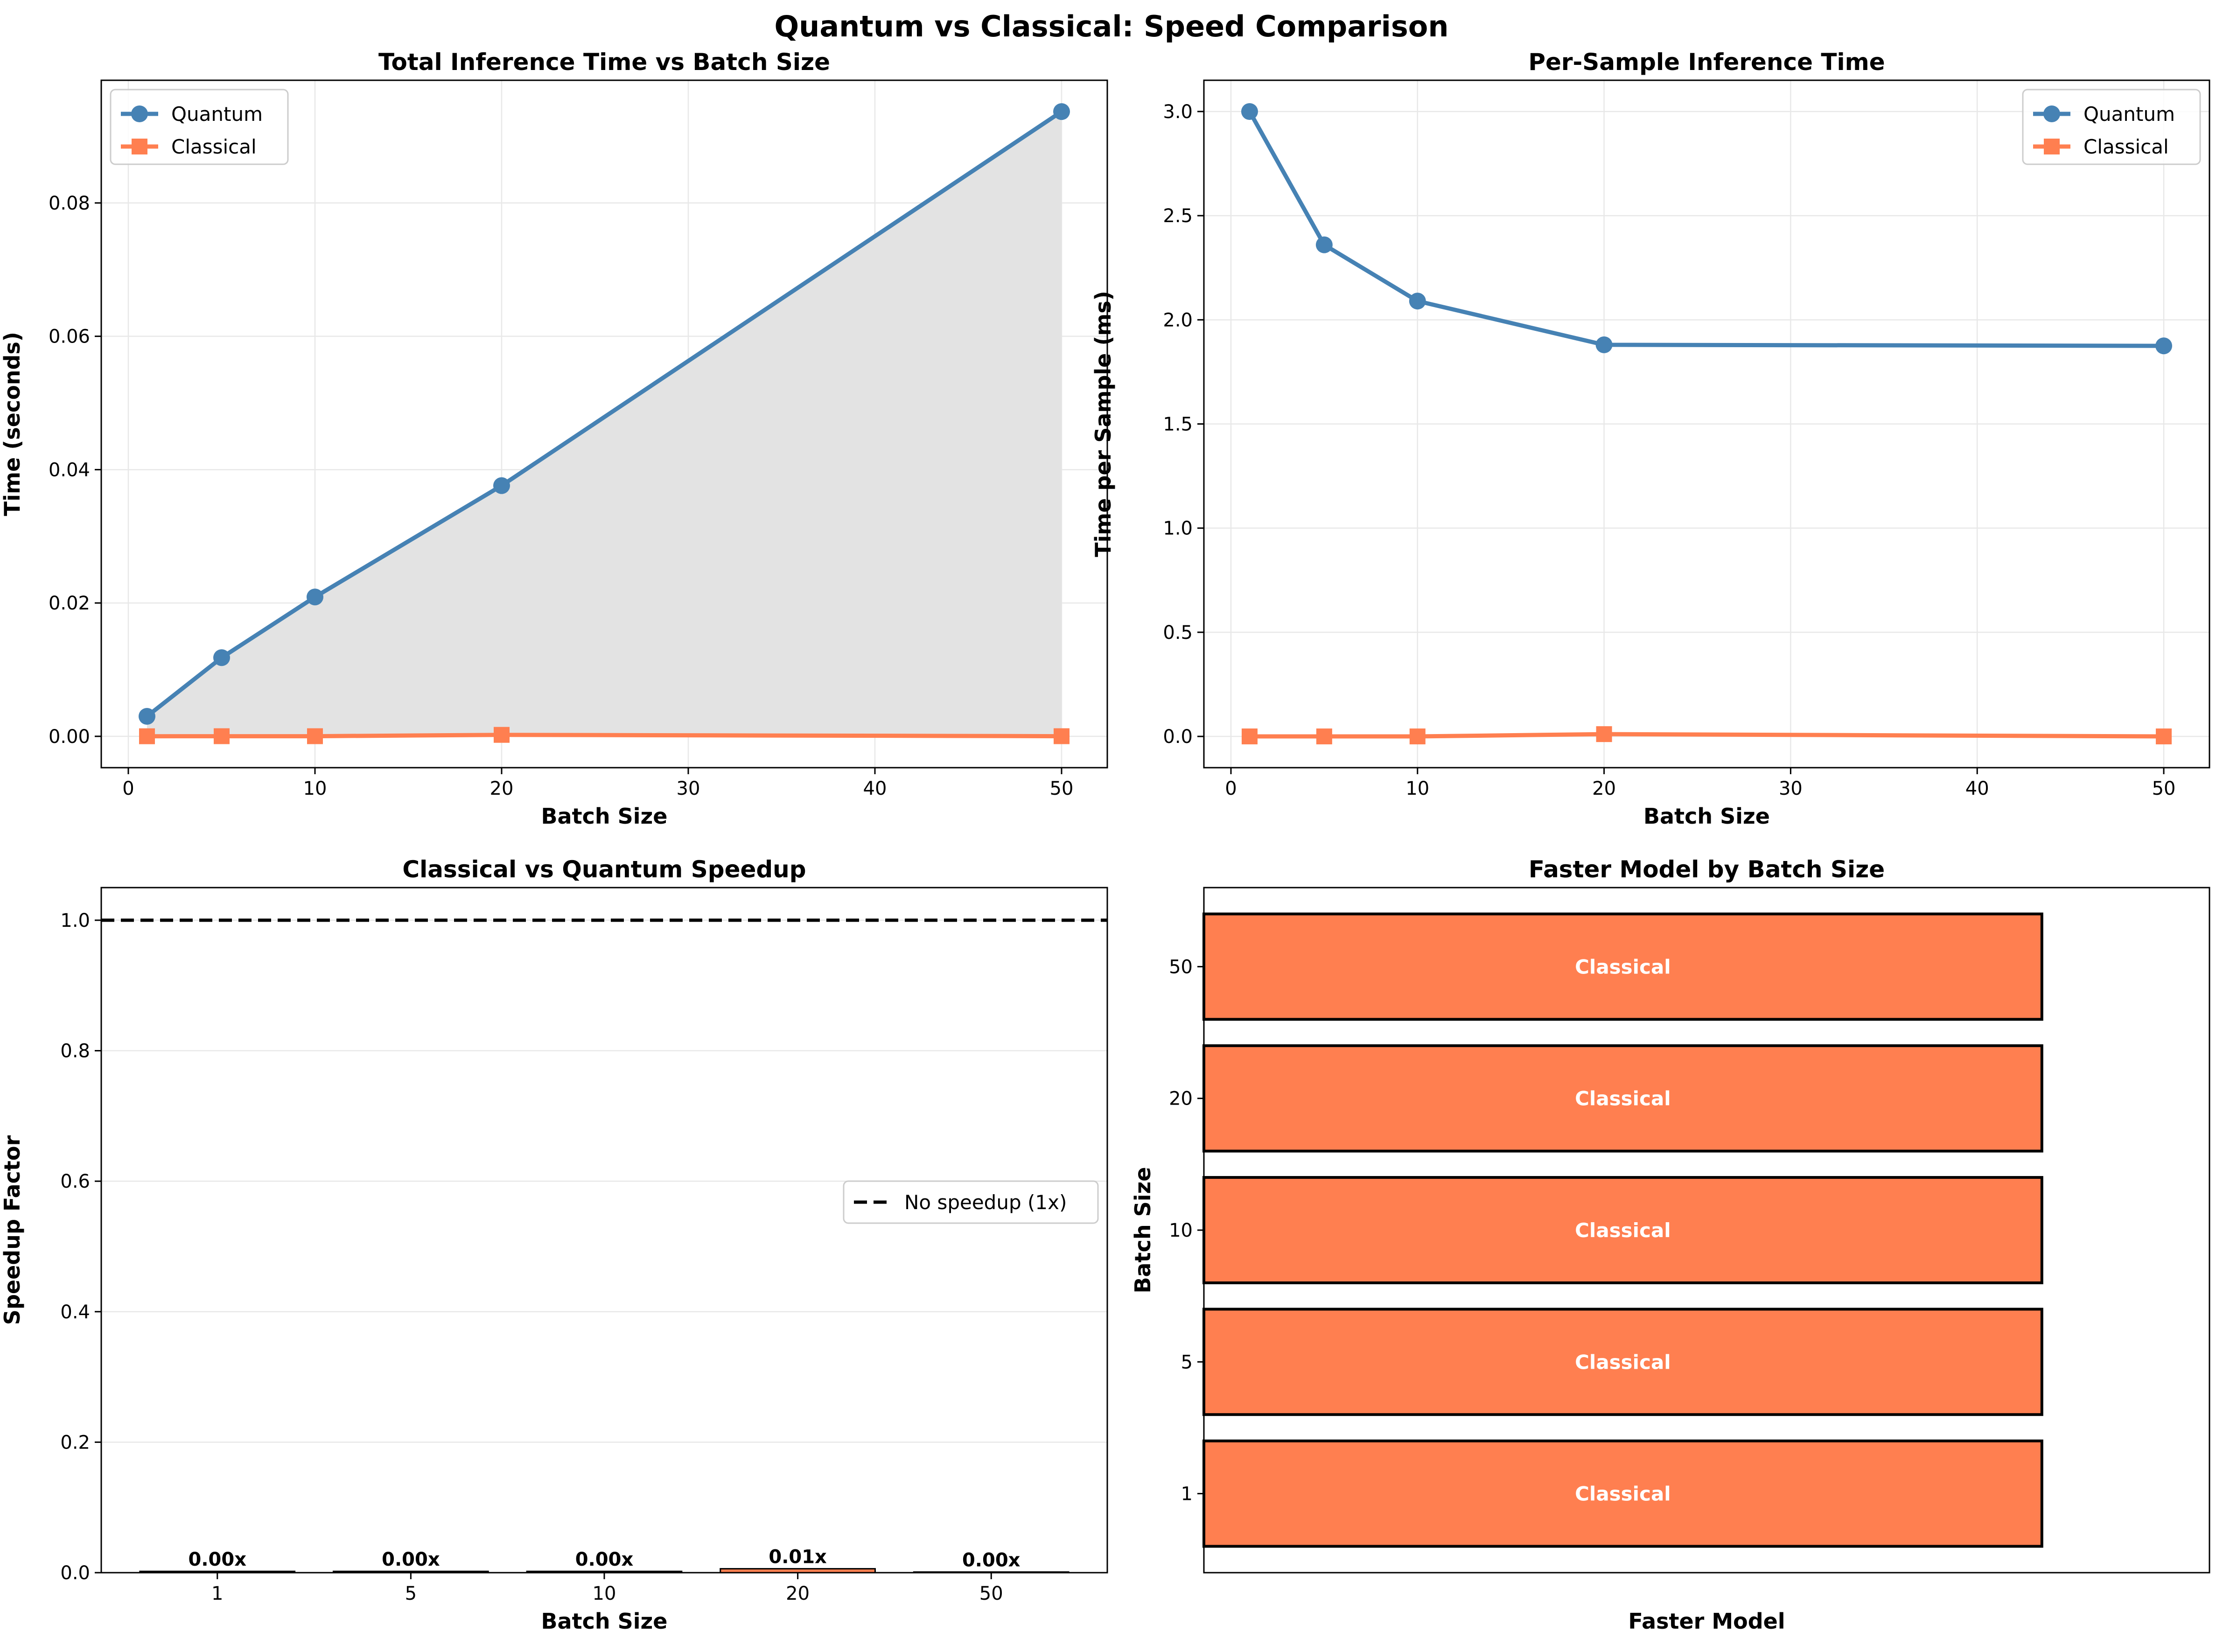 This screenshot has width=2223, height=1652. What do you see at coordinates (1707, 869) in the screenshot?
I see `chart-title-3: Faster Model by Batch Size` at bounding box center [1707, 869].